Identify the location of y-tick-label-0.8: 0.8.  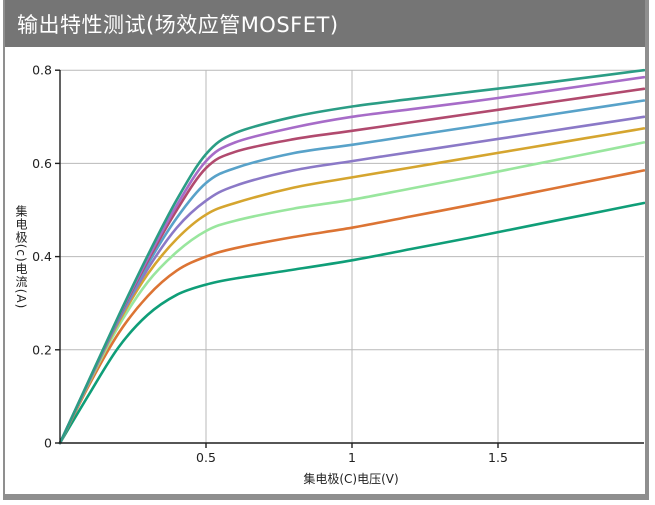
(42, 70).